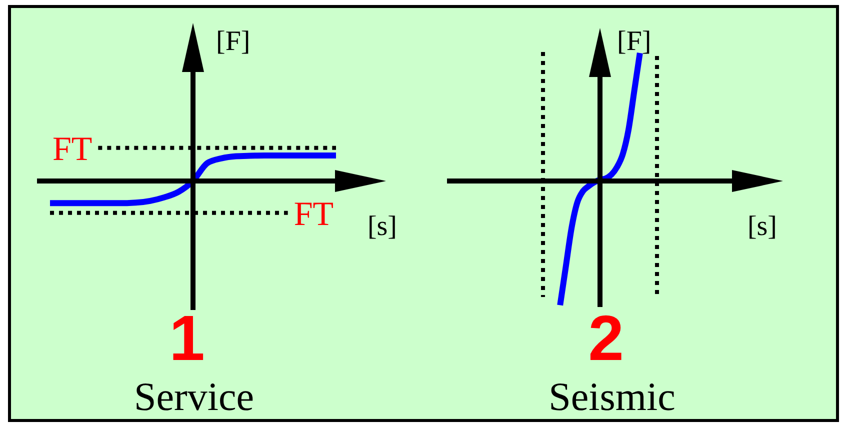 This screenshot has height=425, width=842. What do you see at coordinates (194, 396) in the screenshot?
I see `text: Service` at bounding box center [194, 396].